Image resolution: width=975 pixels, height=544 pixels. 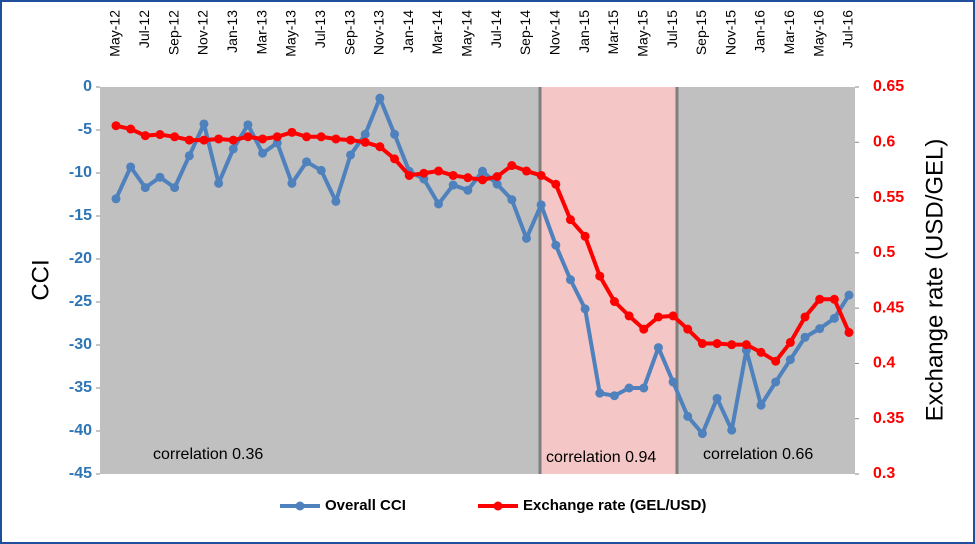 I want to click on y-tick-label: -40, so click(x=80, y=430).